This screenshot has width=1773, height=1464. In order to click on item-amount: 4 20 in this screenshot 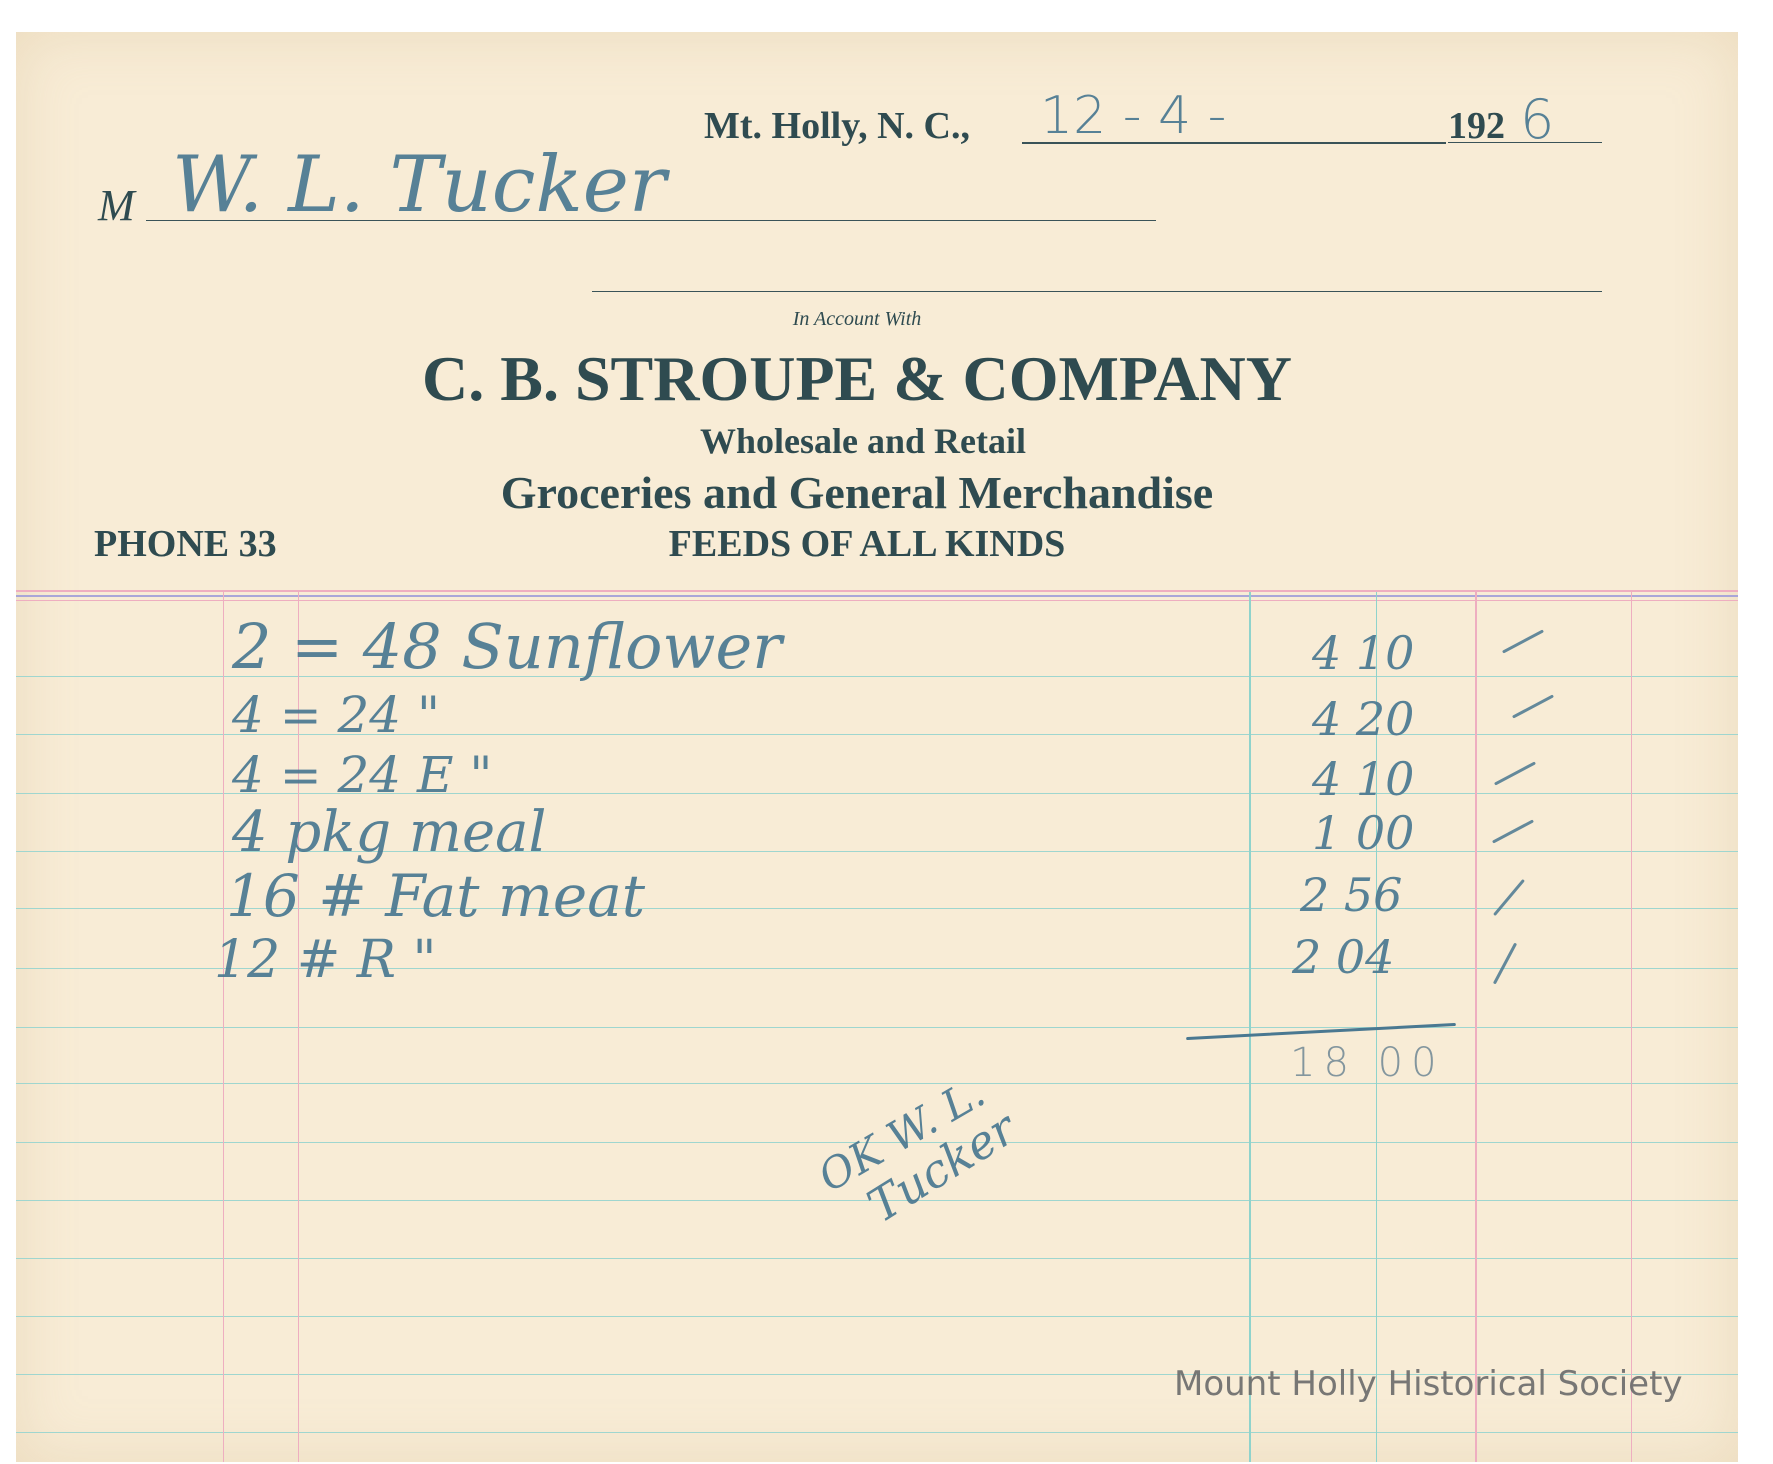, I will do `click(1363, 719)`.